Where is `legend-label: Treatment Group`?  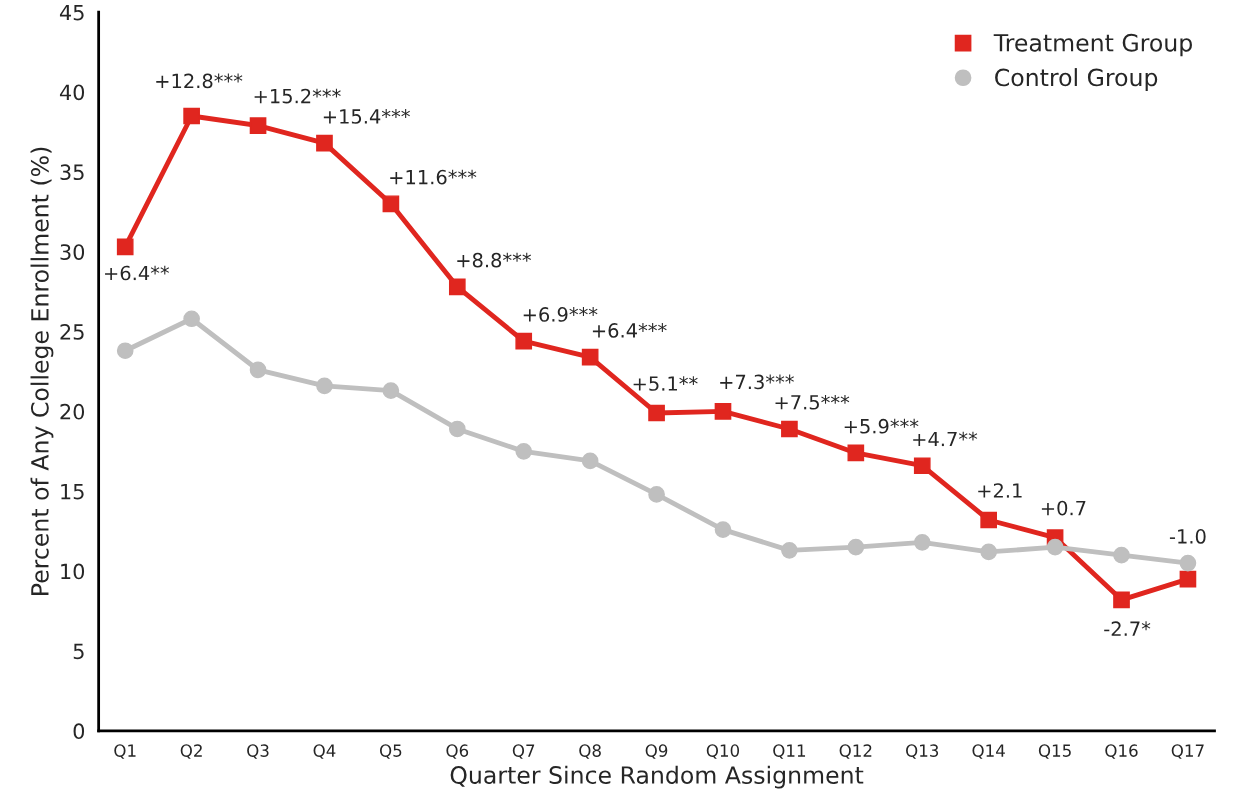
legend-label: Treatment Group is located at coordinates (1092, 45).